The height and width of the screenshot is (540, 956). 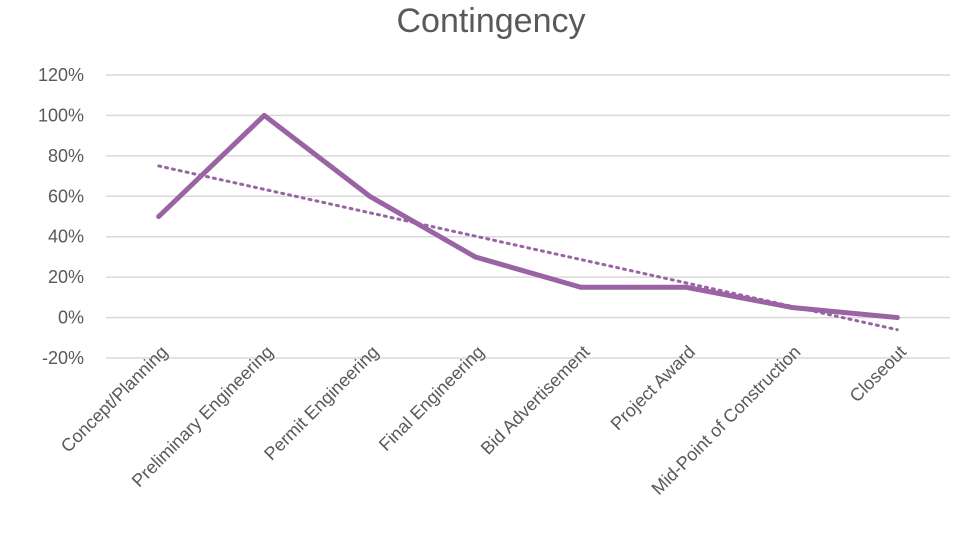 What do you see at coordinates (321, 403) in the screenshot?
I see `x-tick-label: Permit Engineering` at bounding box center [321, 403].